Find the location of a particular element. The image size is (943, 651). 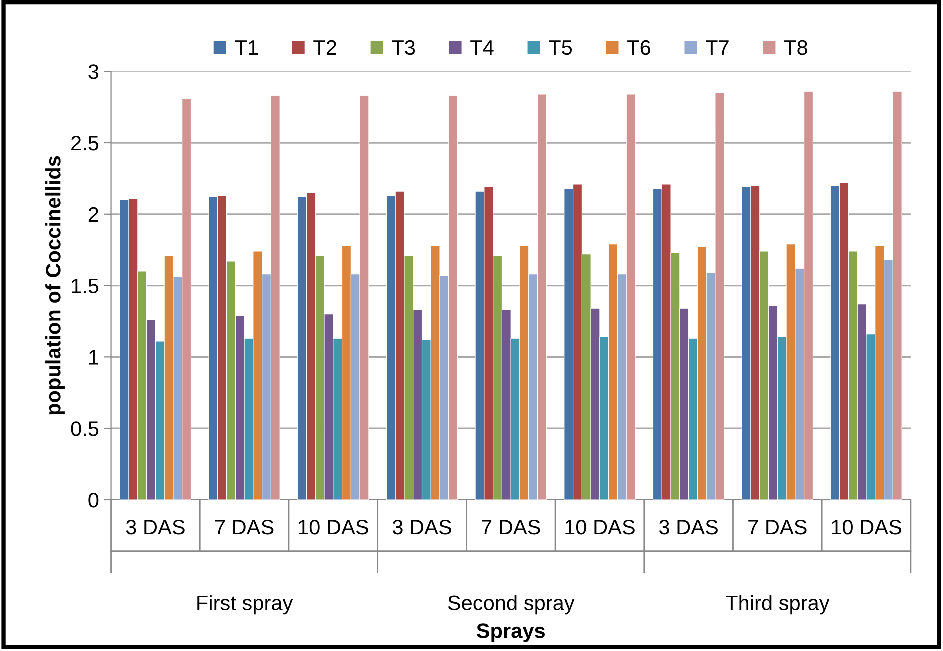

y-tick-label: 0.5 is located at coordinates (85, 429).